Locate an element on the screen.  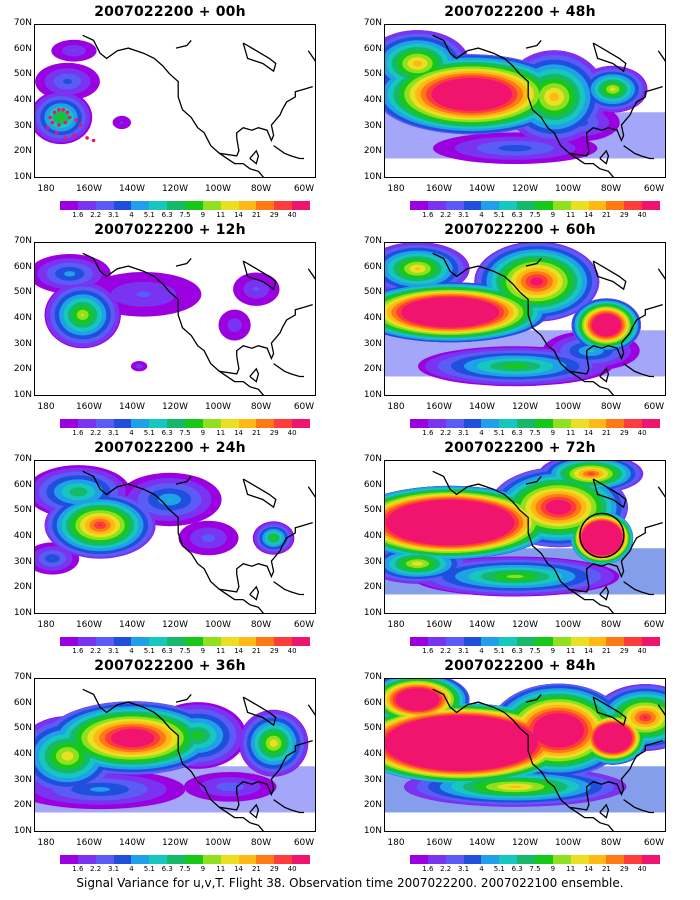
x-tick-label: 160W is located at coordinates (439, 843).